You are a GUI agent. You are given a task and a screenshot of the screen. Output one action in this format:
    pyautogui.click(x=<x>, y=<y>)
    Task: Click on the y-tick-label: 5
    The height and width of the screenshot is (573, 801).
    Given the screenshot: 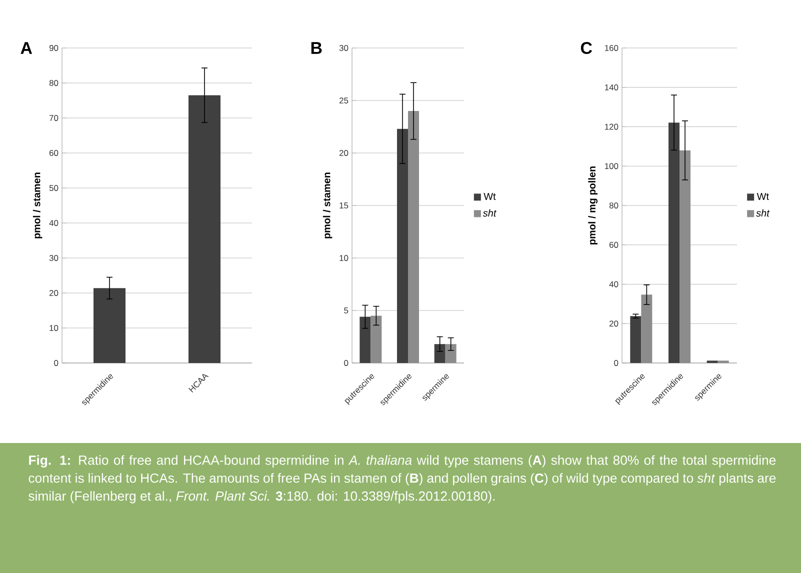 What is the action you would take?
    pyautogui.click(x=346, y=311)
    